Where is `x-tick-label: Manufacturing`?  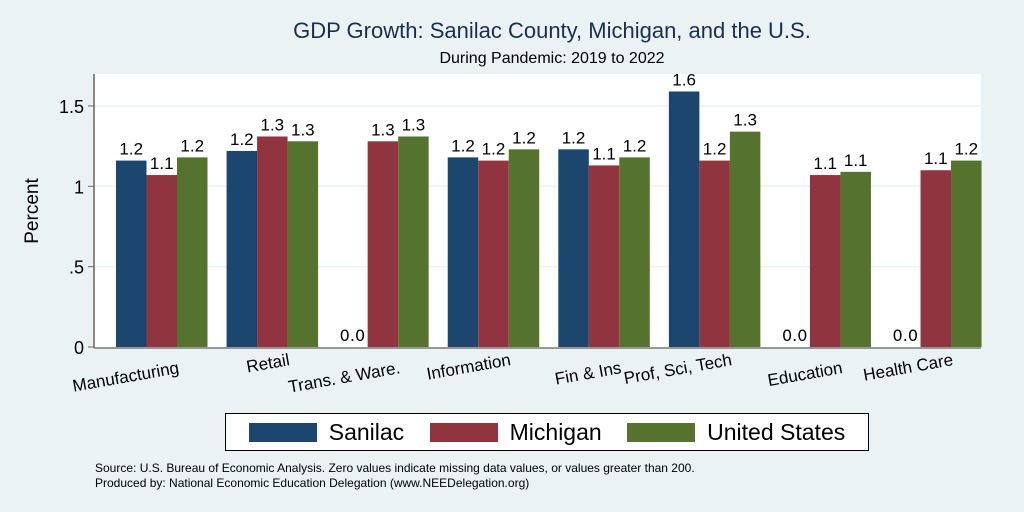 x-tick-label: Manufacturing is located at coordinates (125, 376).